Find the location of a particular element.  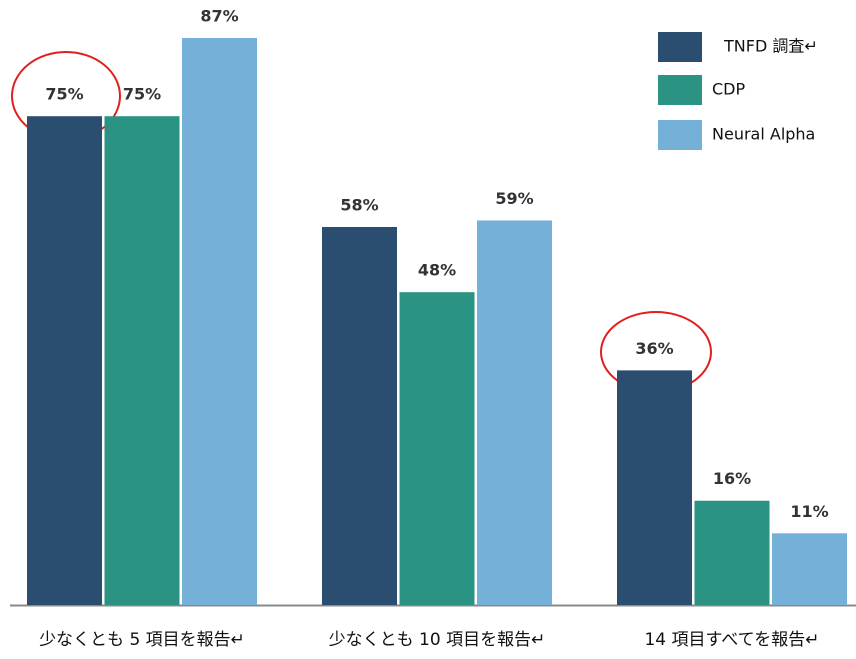

value-label: 16% is located at coordinates (732, 478).